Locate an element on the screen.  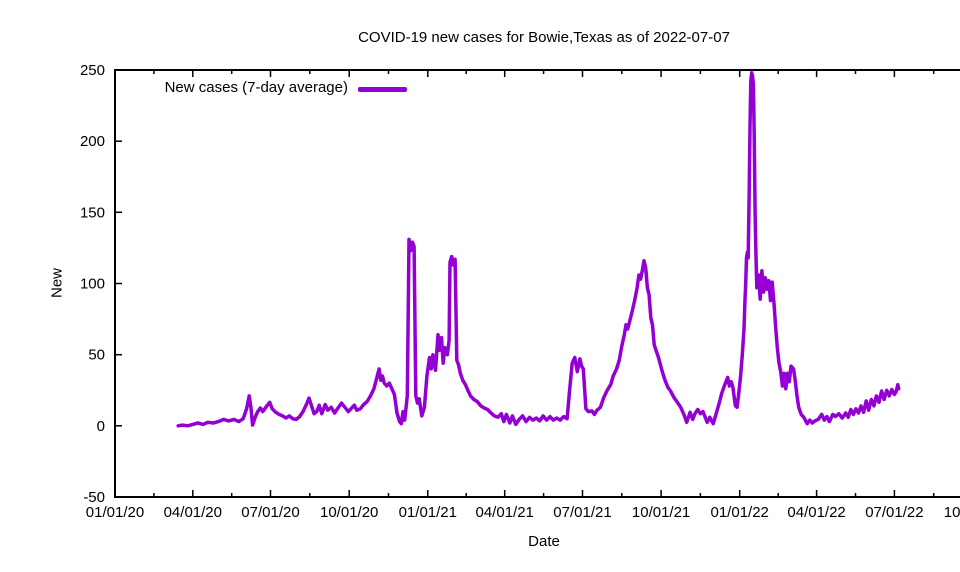
x-tick-label: 04/01/20 is located at coordinates (193, 512).